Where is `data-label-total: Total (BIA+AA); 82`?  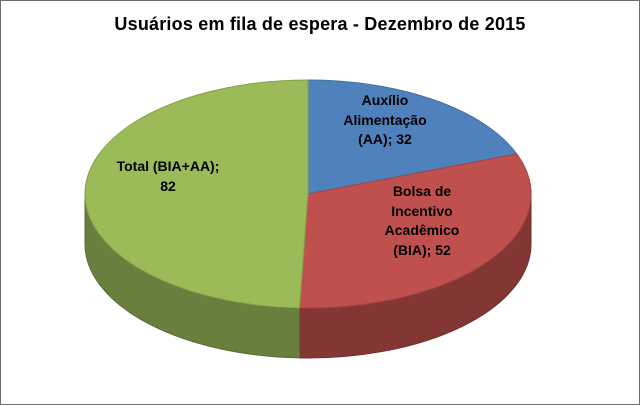 data-label-total: Total (BIA+AA); 82 is located at coordinates (168, 176).